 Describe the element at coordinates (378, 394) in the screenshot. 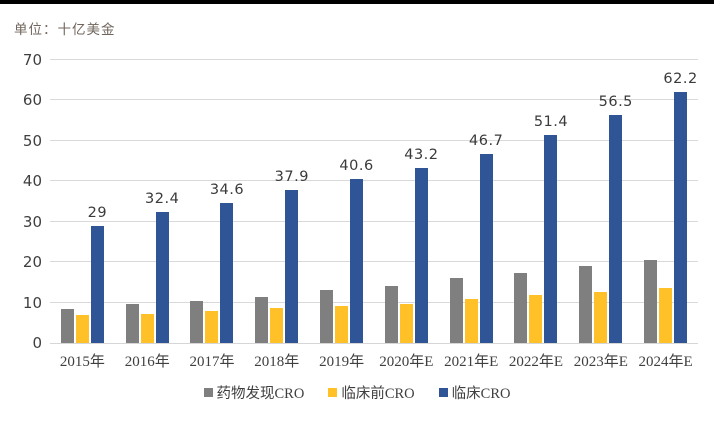

I see `legend-label: 临床前CRO` at that location.